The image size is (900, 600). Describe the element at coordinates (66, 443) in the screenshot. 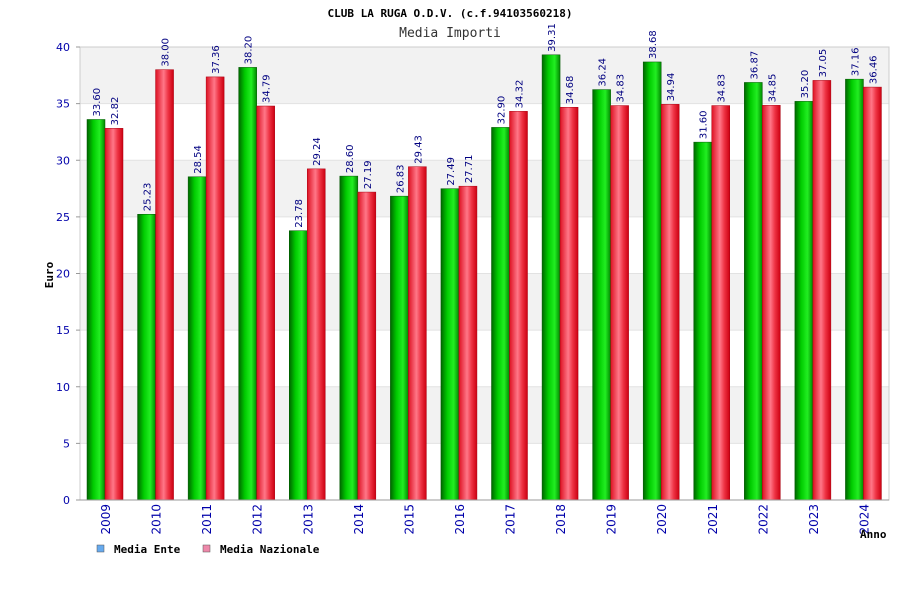

I see `y-tick-label: 5` at that location.